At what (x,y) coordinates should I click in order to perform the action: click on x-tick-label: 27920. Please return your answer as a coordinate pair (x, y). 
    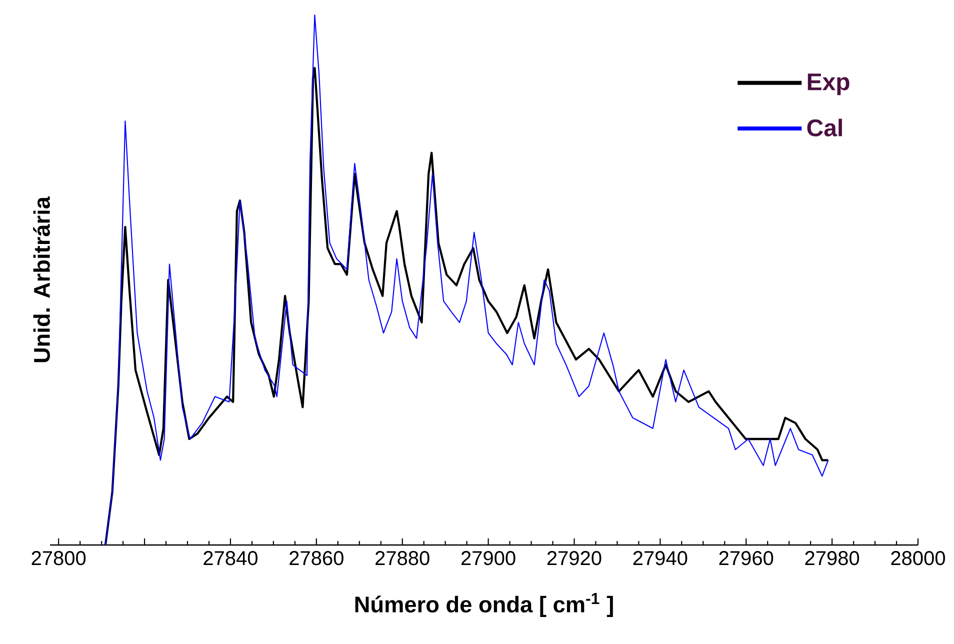
    Looking at the image, I should click on (574, 558).